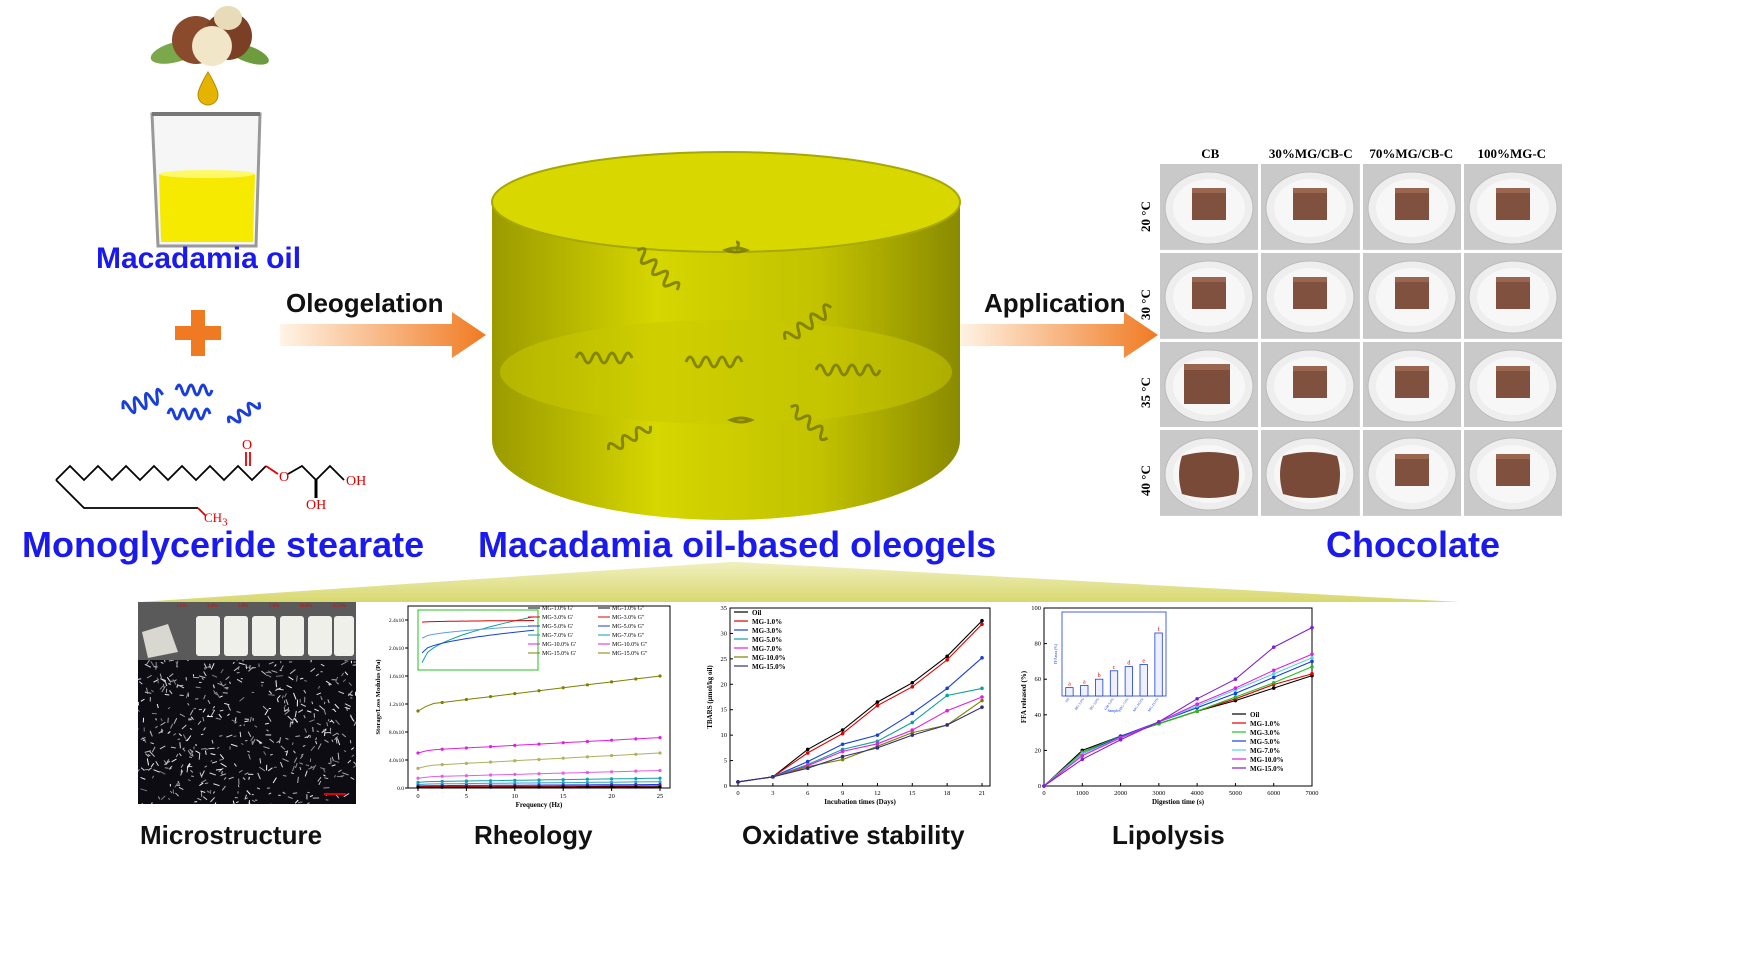  I want to click on monoglyceride-structure, so click(215, 482).